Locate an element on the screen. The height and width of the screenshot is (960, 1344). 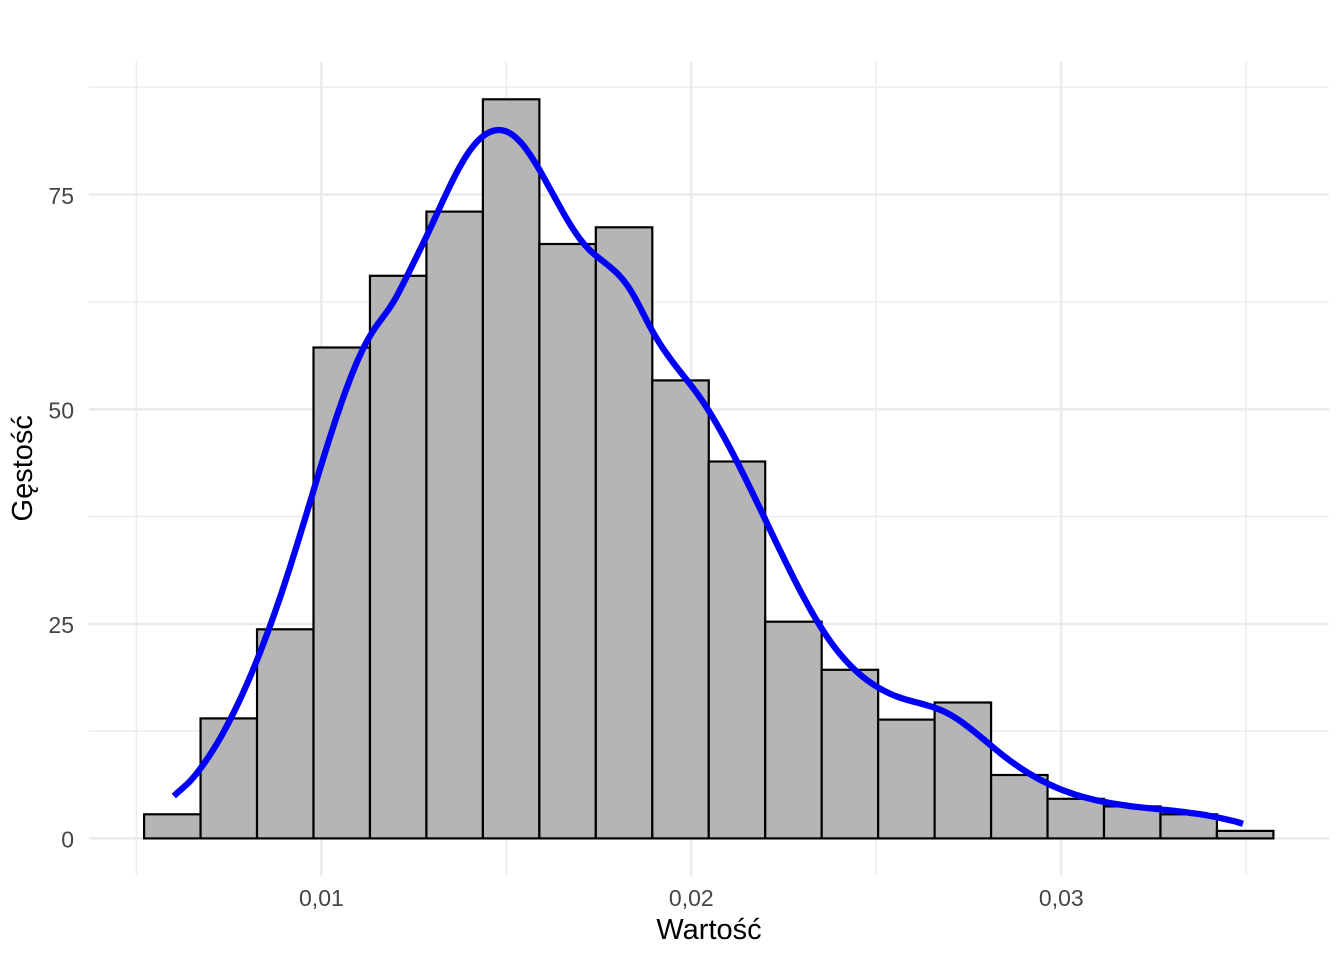
svg-text: 50 is located at coordinates (61, 411).